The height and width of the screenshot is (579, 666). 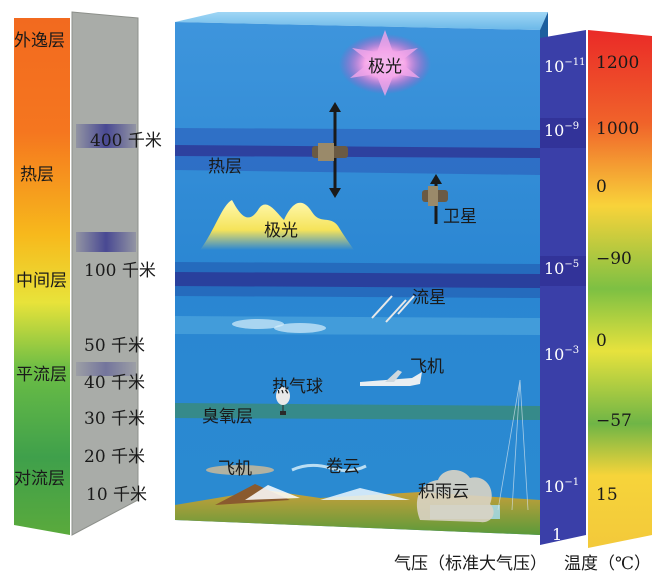 I want to click on temp-label-6: −57, so click(x=614, y=421).